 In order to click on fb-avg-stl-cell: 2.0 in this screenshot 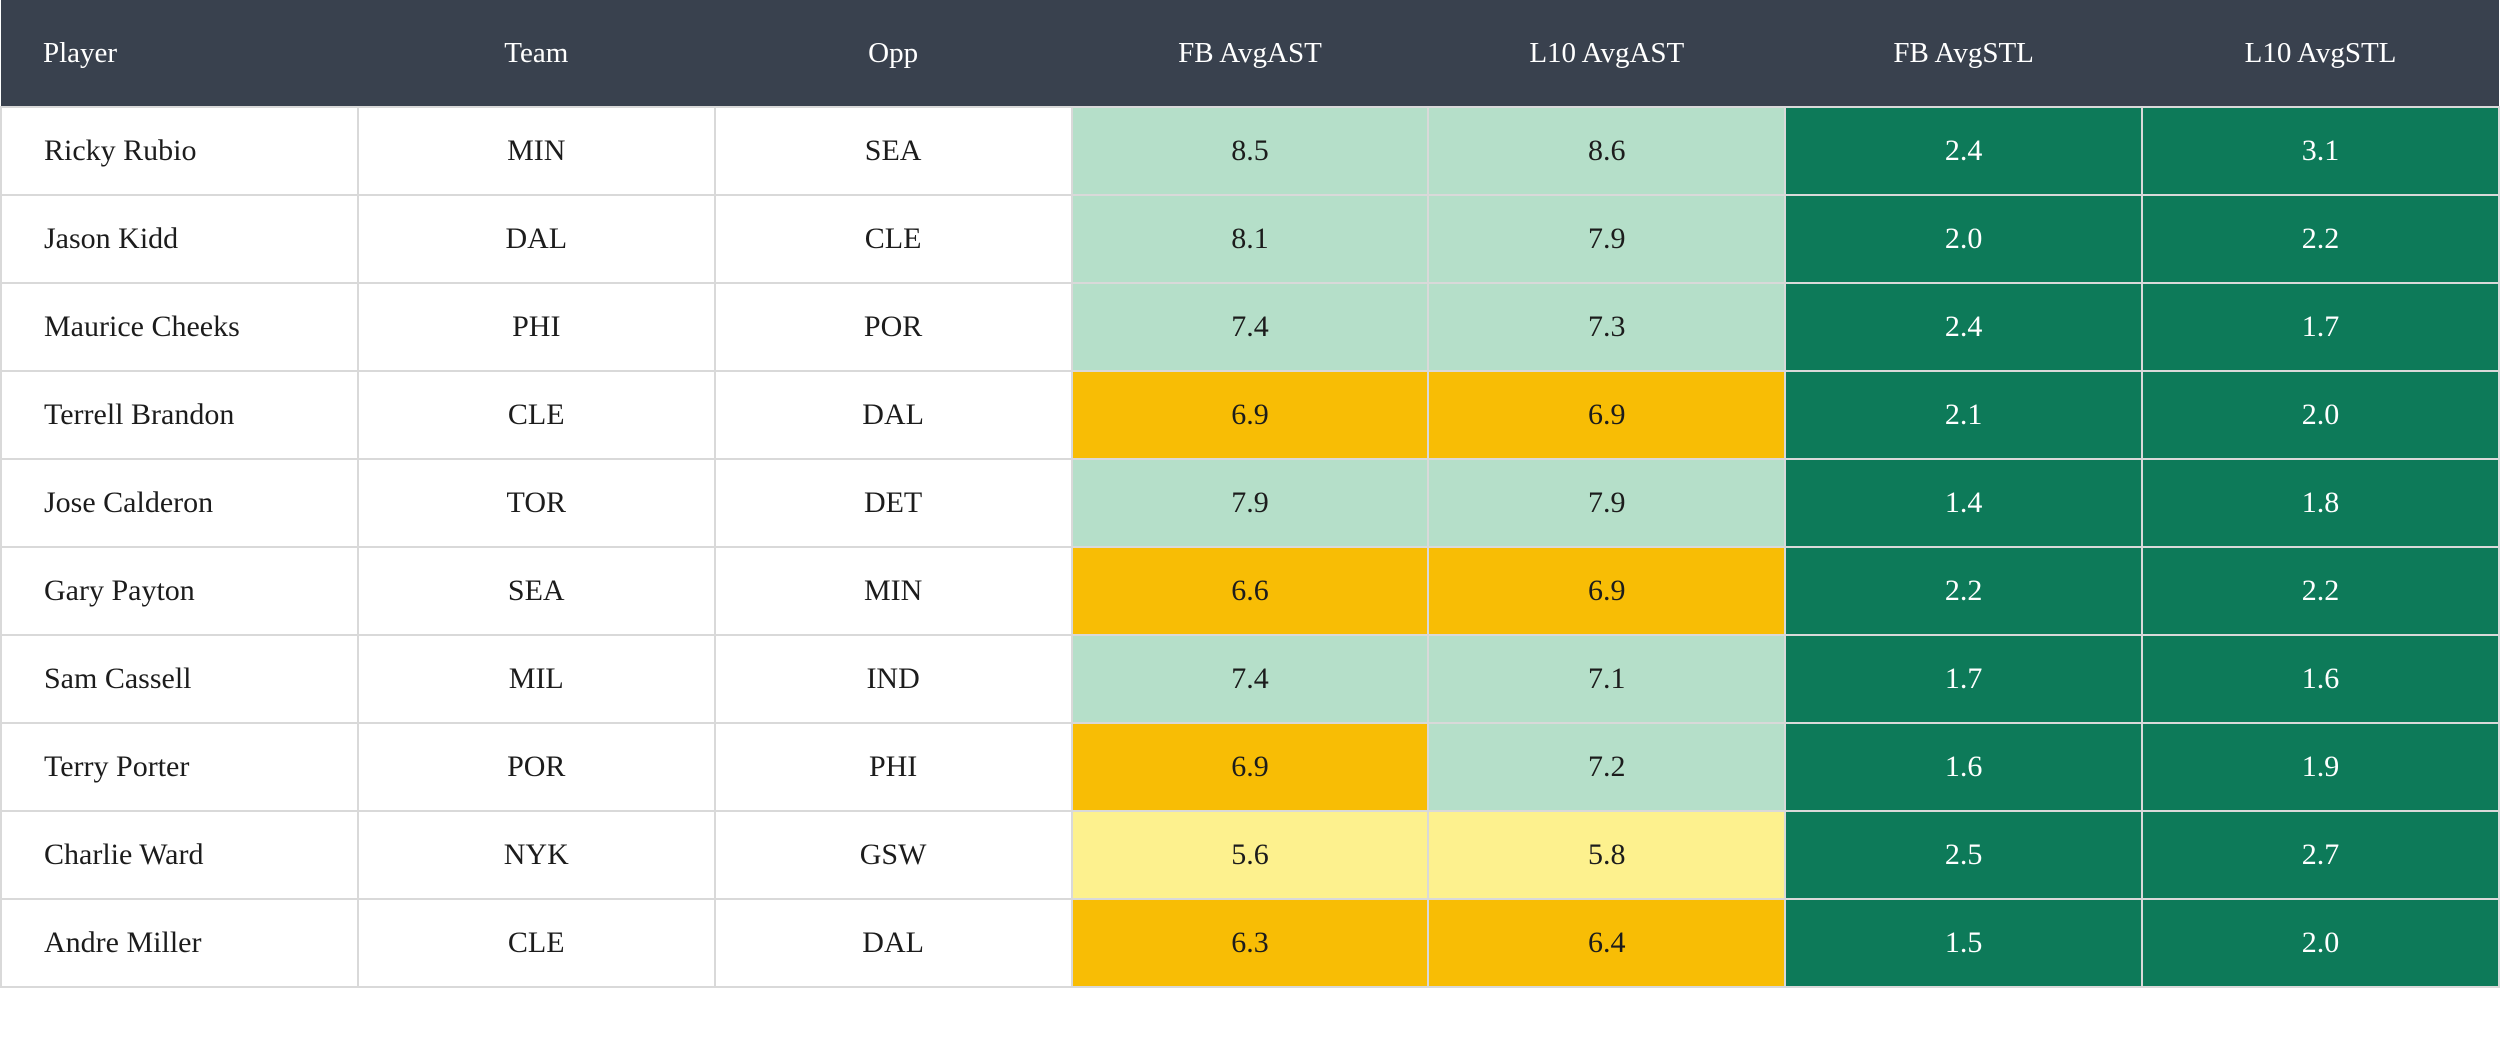, I will do `click(1964, 239)`.